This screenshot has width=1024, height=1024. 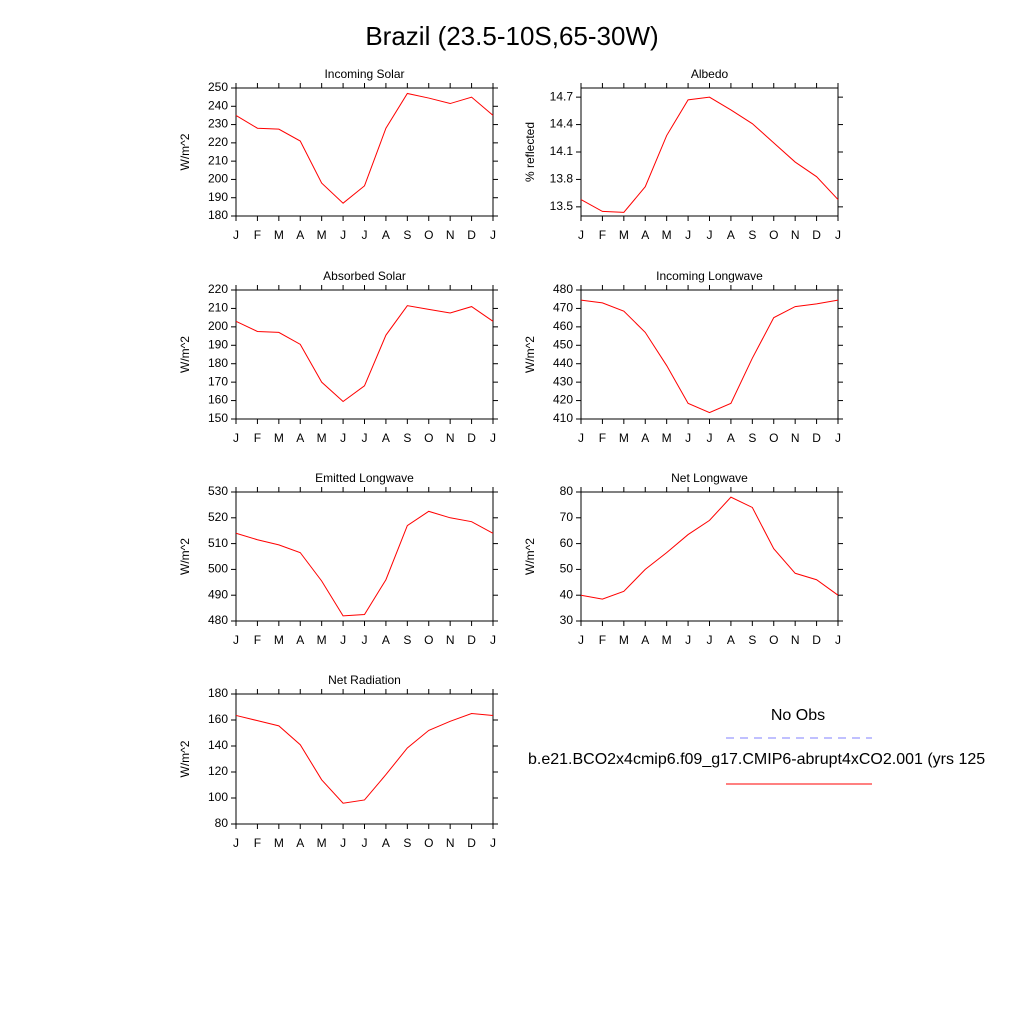 I want to click on y-tick-label: 13.8, so click(x=562, y=179).